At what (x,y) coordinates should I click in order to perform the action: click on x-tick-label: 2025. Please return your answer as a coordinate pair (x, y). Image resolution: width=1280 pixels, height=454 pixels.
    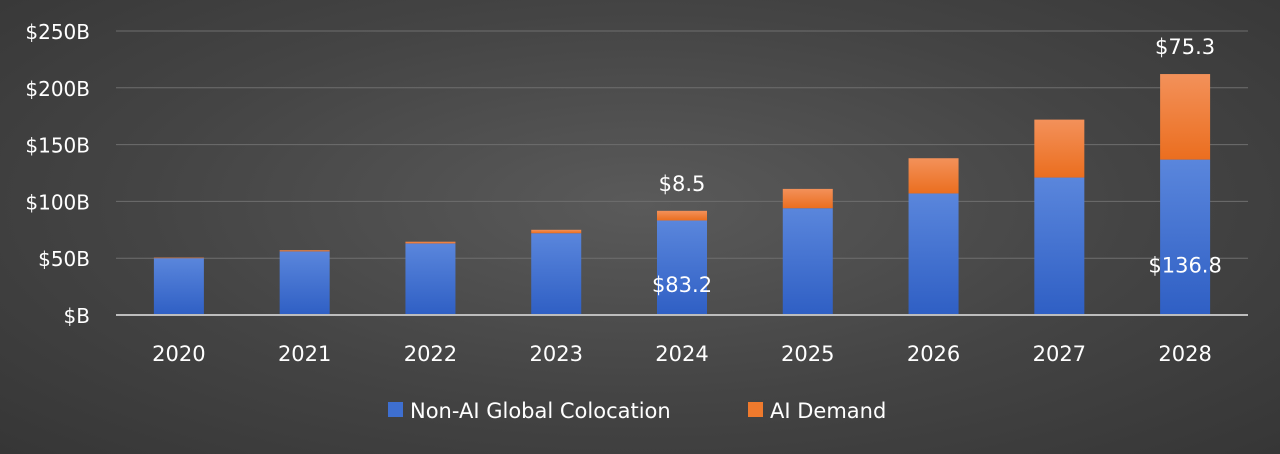
    Looking at the image, I should click on (807, 354).